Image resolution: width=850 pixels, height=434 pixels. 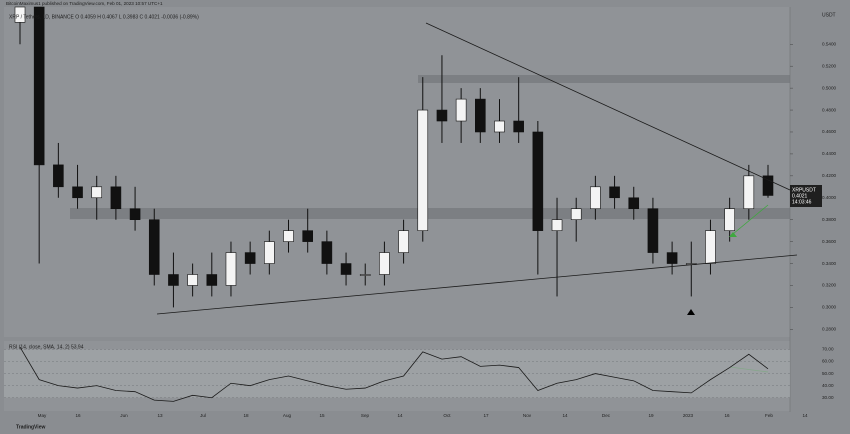 I want to click on y-tick-label: 0.5200, so click(x=829, y=65).